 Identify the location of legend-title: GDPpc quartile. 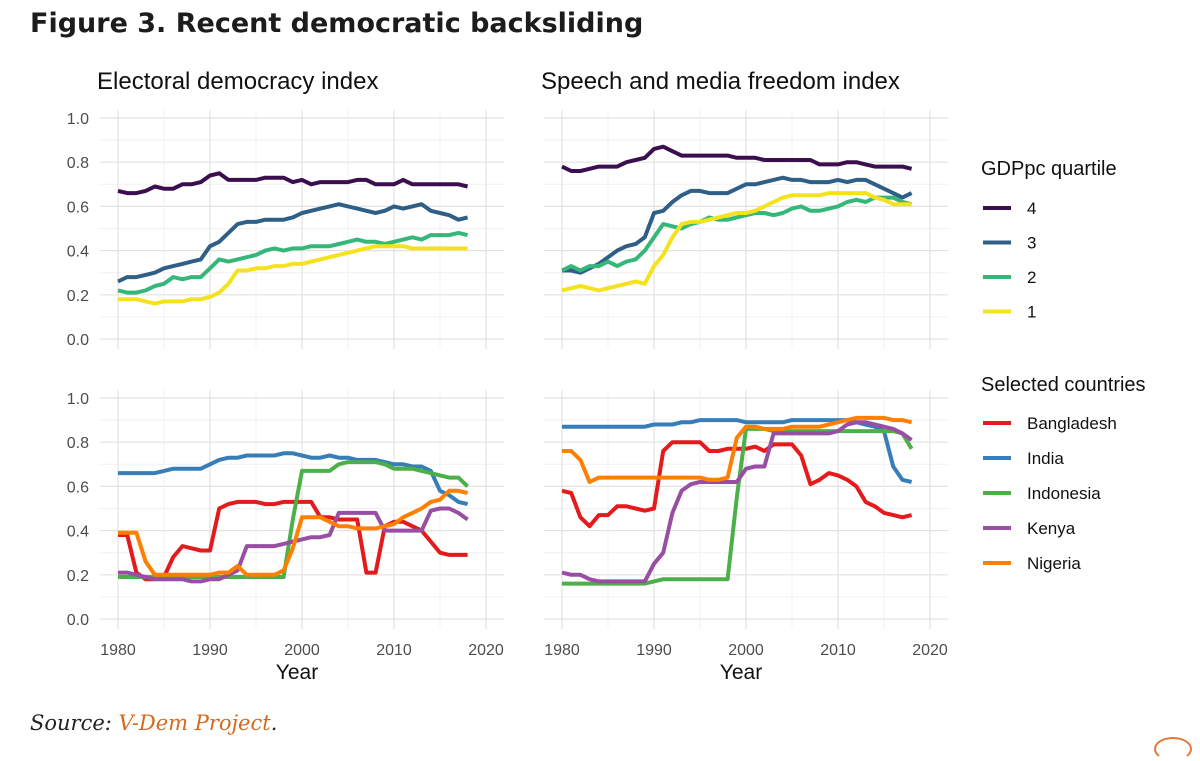
(1049, 169).